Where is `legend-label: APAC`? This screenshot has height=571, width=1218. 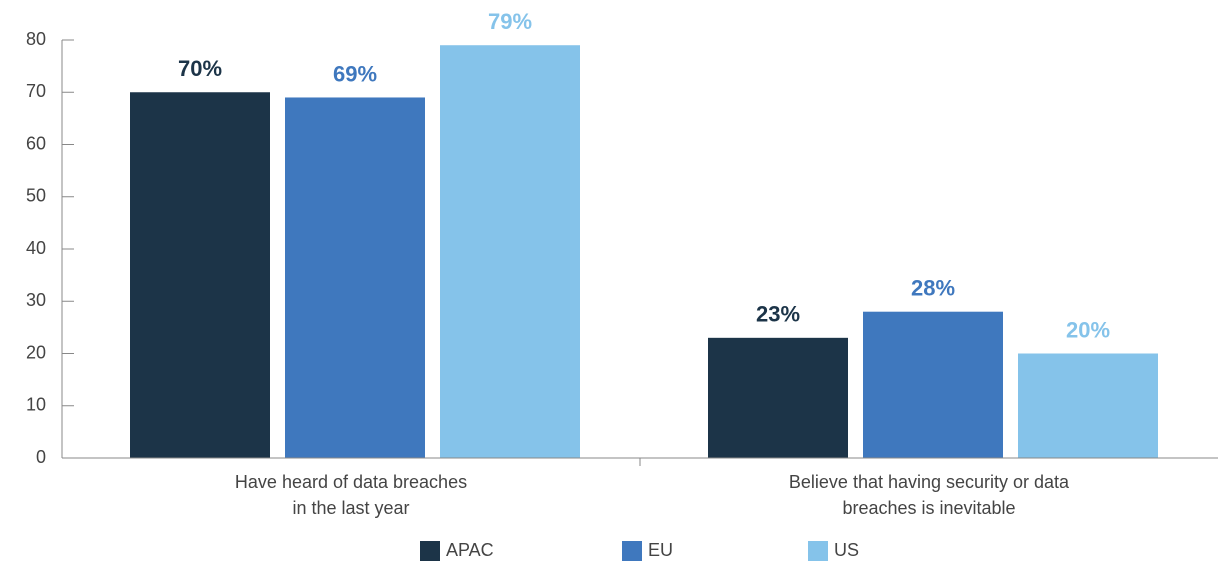
legend-label: APAC is located at coordinates (470, 550).